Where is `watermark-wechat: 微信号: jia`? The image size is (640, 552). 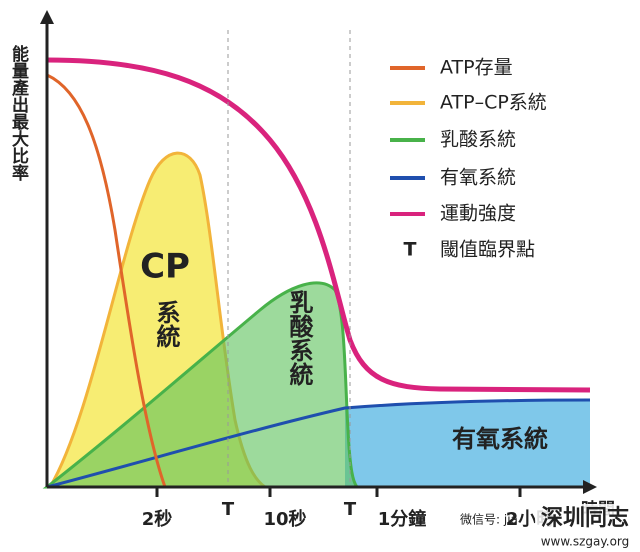
watermark-wechat: 微信号: jia is located at coordinates (489, 520).